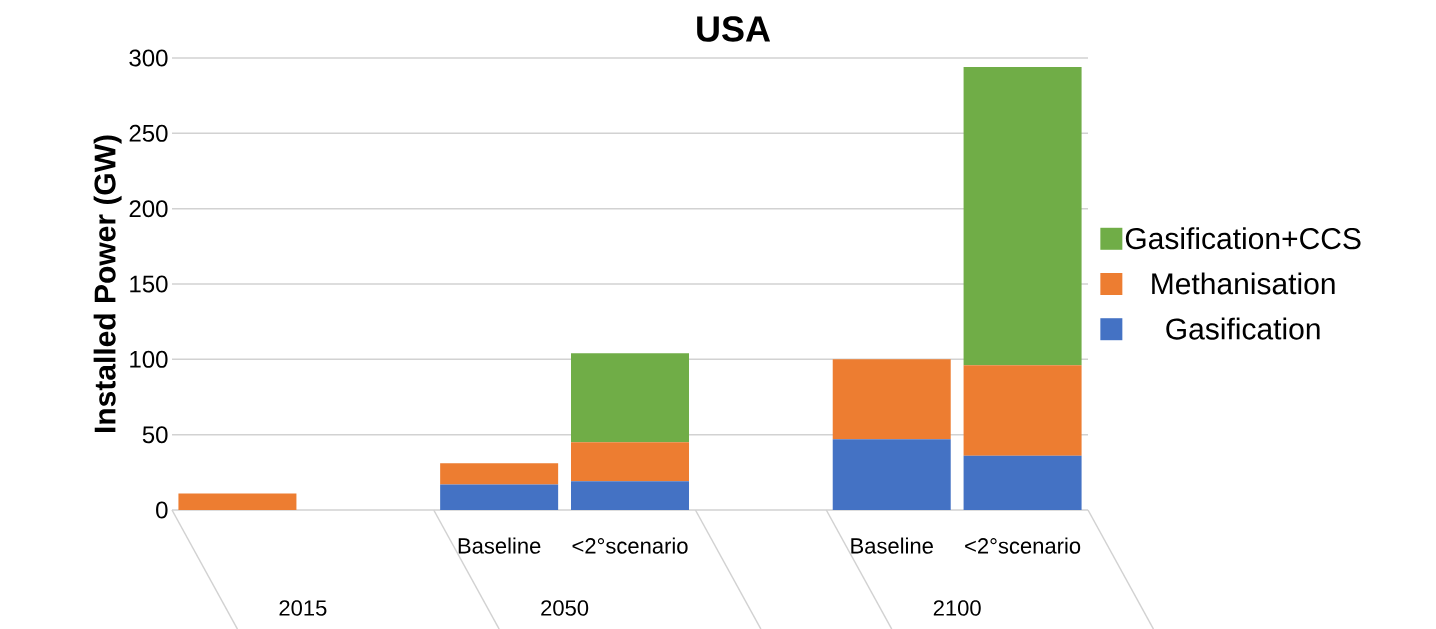 The height and width of the screenshot is (629, 1436). Describe the element at coordinates (149, 284) in the screenshot. I see `y-tick-label: 150` at that location.